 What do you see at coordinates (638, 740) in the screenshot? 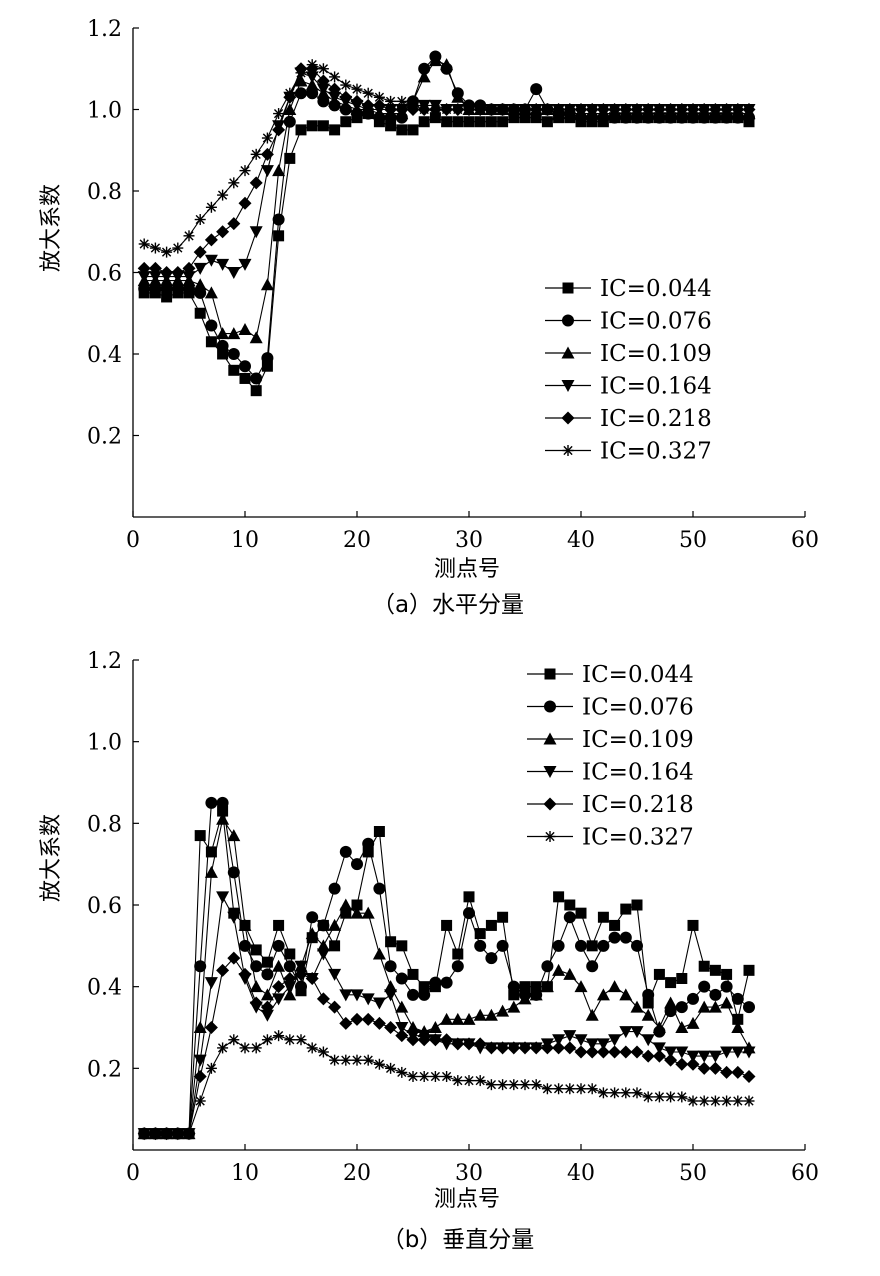
I see `legend-label: IC=0.109` at bounding box center [638, 740].